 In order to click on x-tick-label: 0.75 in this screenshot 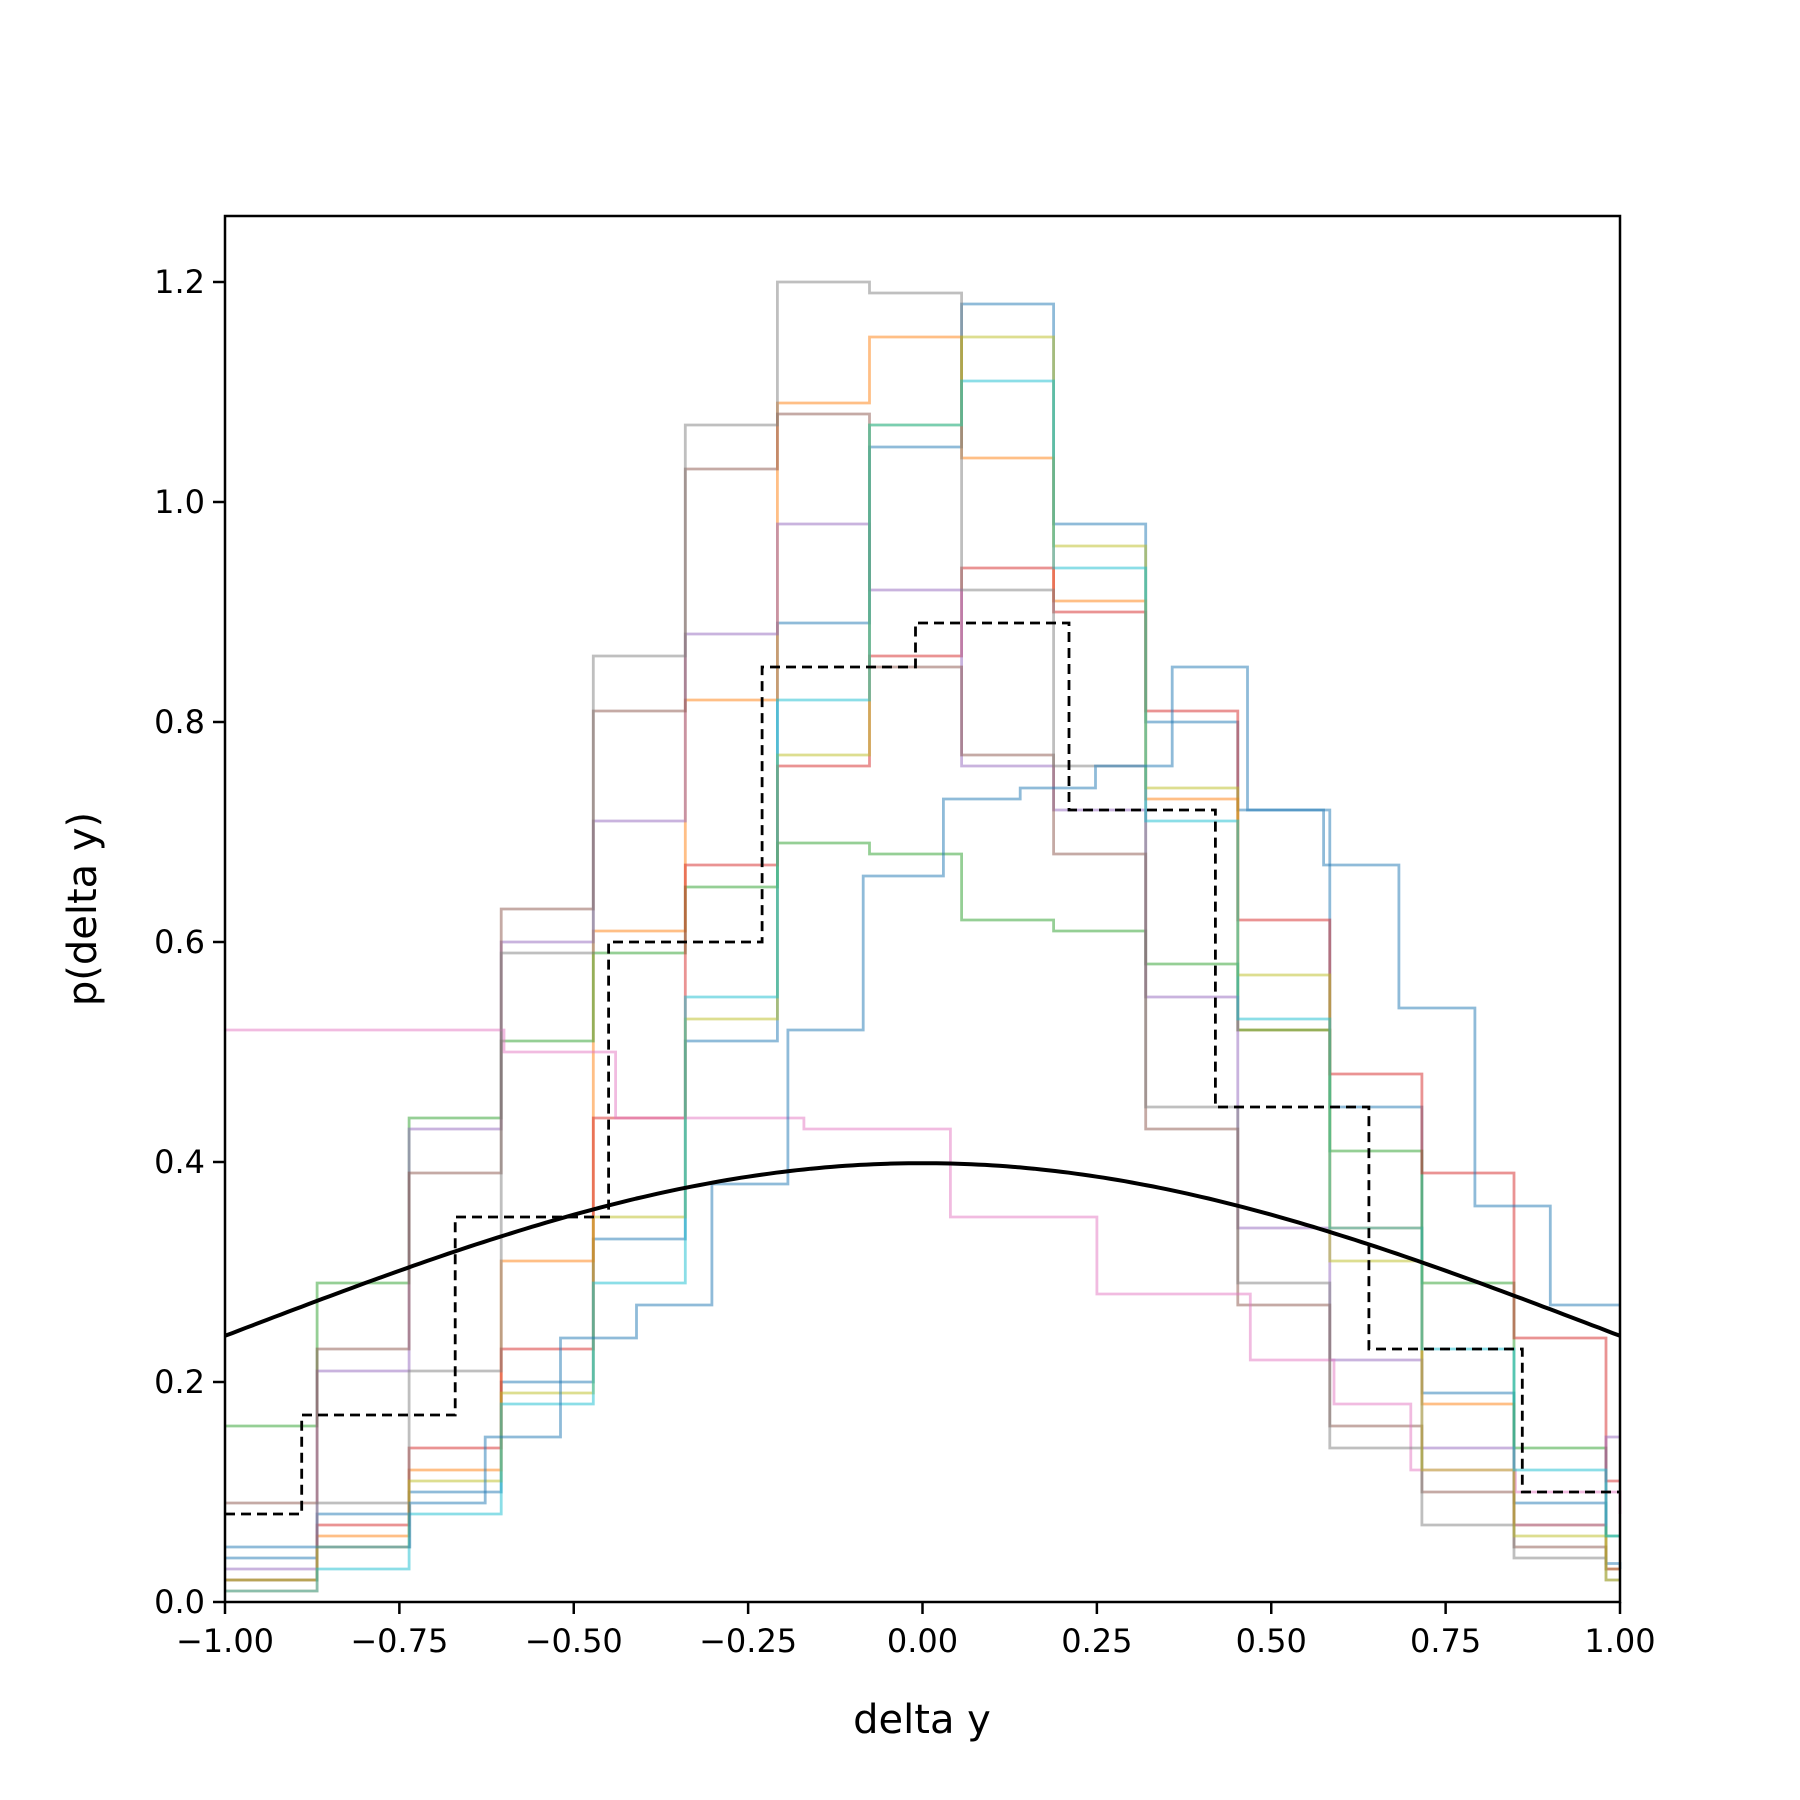, I will do `click(1445, 1641)`.